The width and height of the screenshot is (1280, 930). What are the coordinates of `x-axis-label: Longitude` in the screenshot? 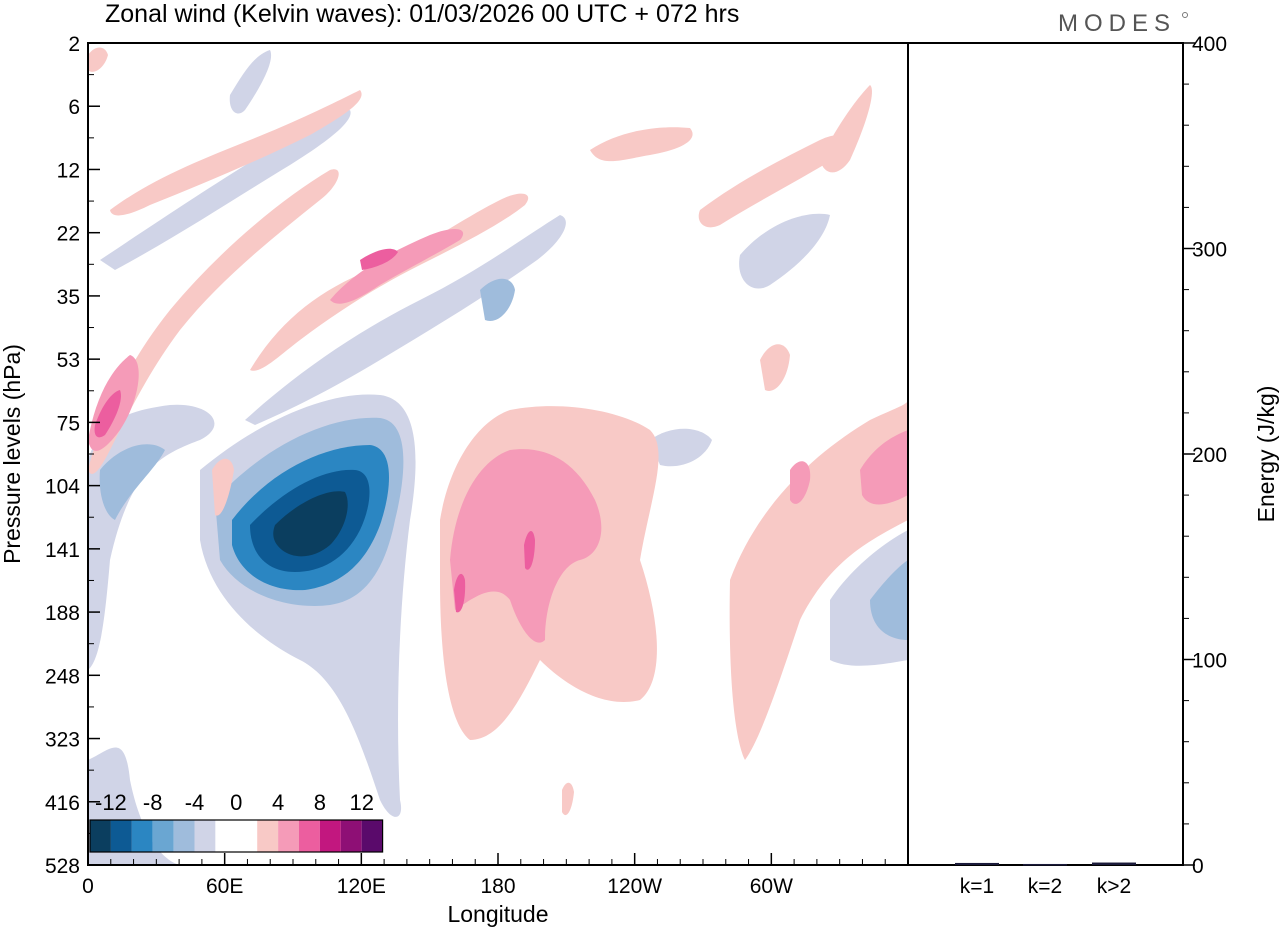 It's located at (497, 914).